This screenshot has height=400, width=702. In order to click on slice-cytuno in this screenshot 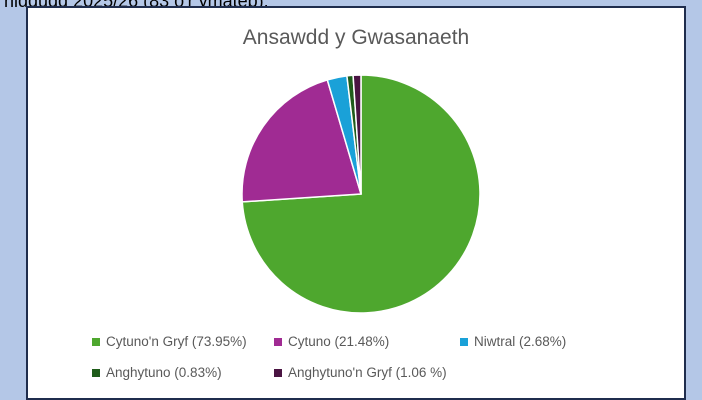, I will do `click(301, 140)`.